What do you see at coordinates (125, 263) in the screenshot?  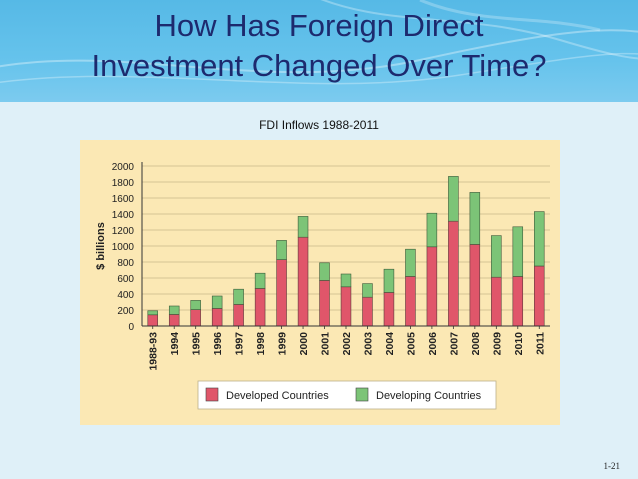 I see `y-tick-label: 800` at bounding box center [125, 263].